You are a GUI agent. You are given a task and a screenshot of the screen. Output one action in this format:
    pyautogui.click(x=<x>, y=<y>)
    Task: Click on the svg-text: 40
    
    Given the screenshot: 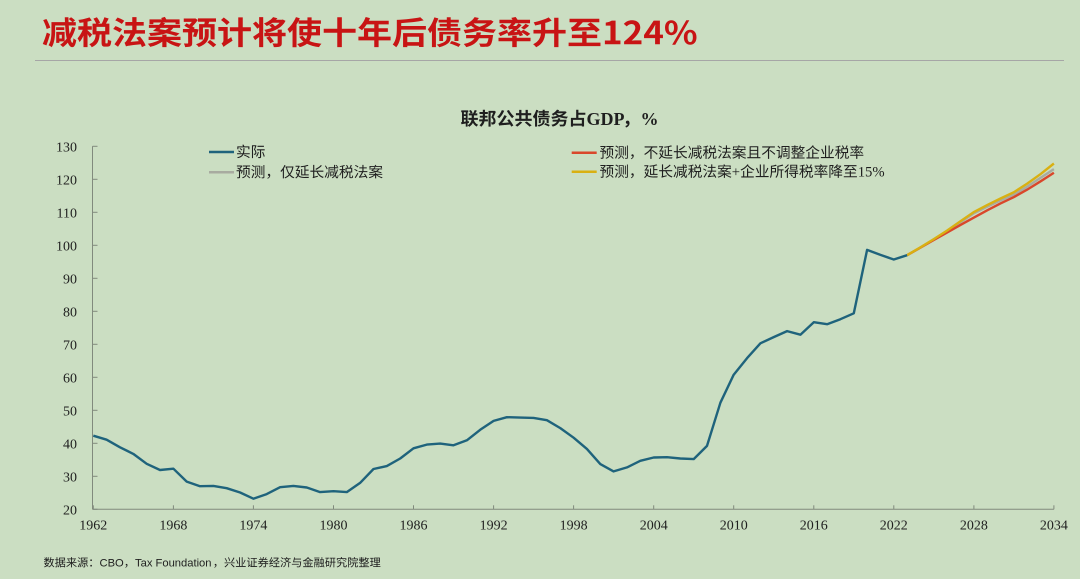 What is the action you would take?
    pyautogui.click(x=70, y=445)
    